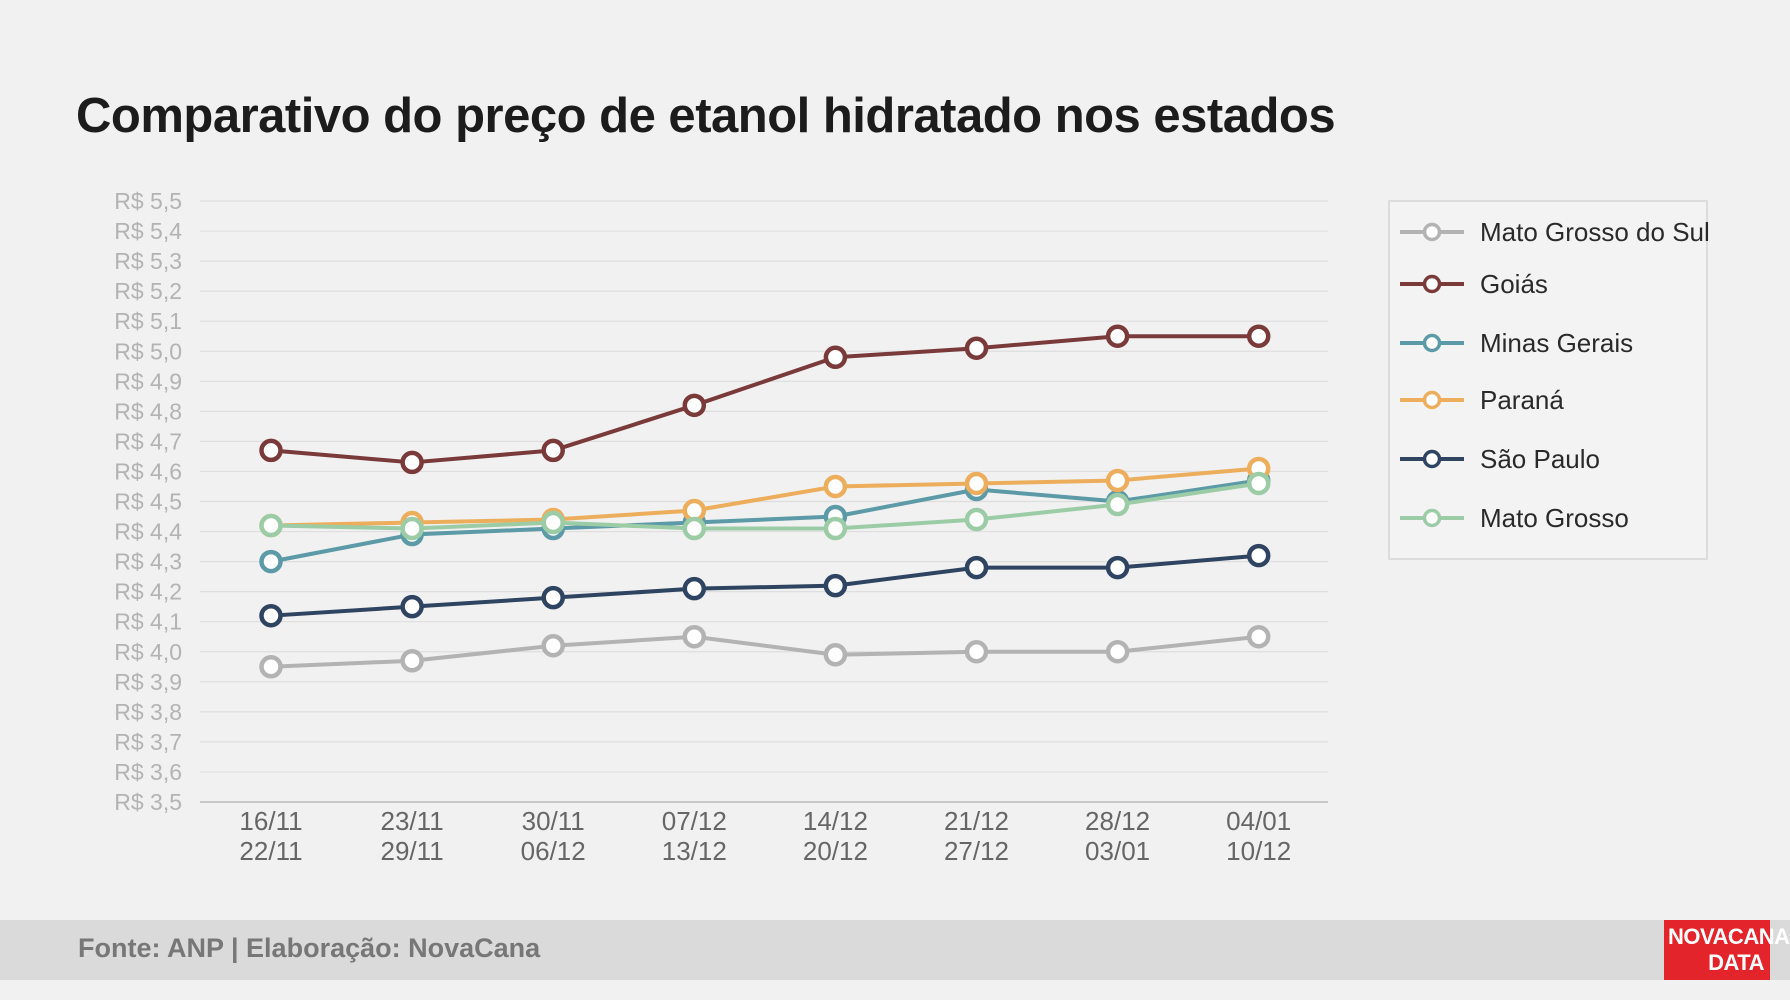 Image resolution: width=1790 pixels, height=1000 pixels. I want to click on y-tick-label: R$ 4,7, so click(148, 441).